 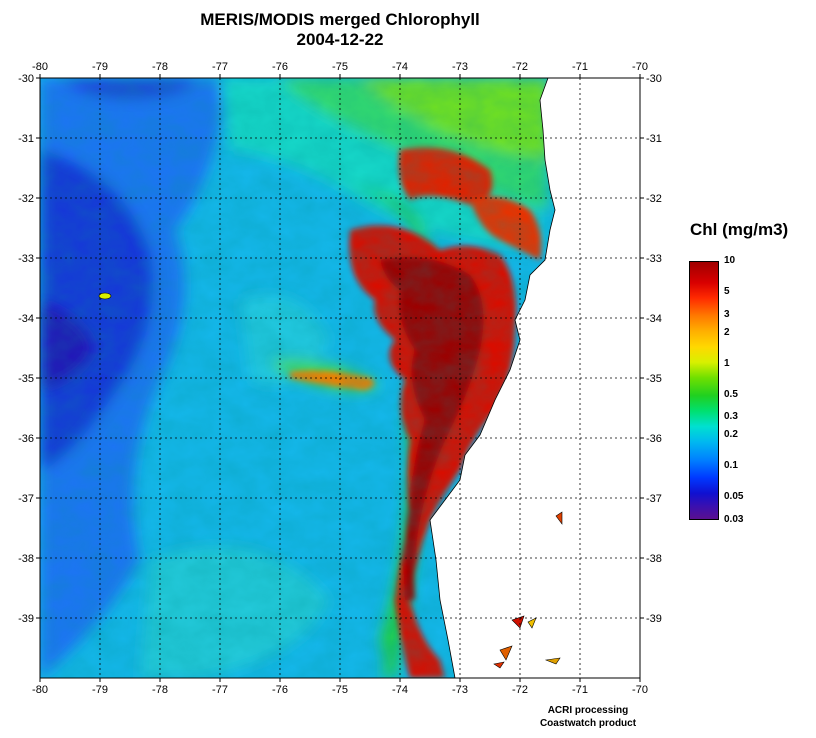 What do you see at coordinates (731, 435) in the screenshot?
I see `colorbar-label: 0.2` at bounding box center [731, 435].